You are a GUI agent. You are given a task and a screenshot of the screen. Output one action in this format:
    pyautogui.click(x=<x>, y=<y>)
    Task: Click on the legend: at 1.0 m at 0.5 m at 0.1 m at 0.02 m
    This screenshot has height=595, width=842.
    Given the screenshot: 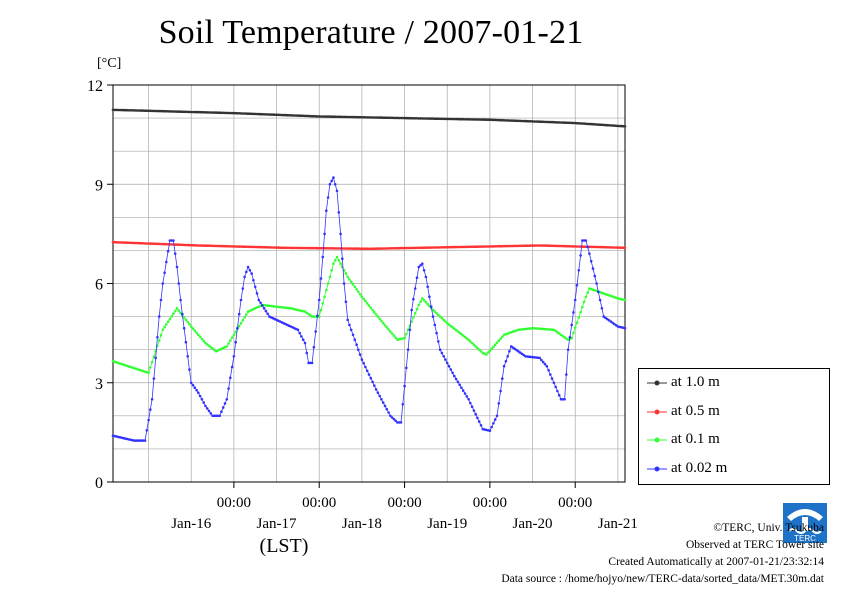 What is the action you would take?
    pyautogui.click(x=734, y=426)
    